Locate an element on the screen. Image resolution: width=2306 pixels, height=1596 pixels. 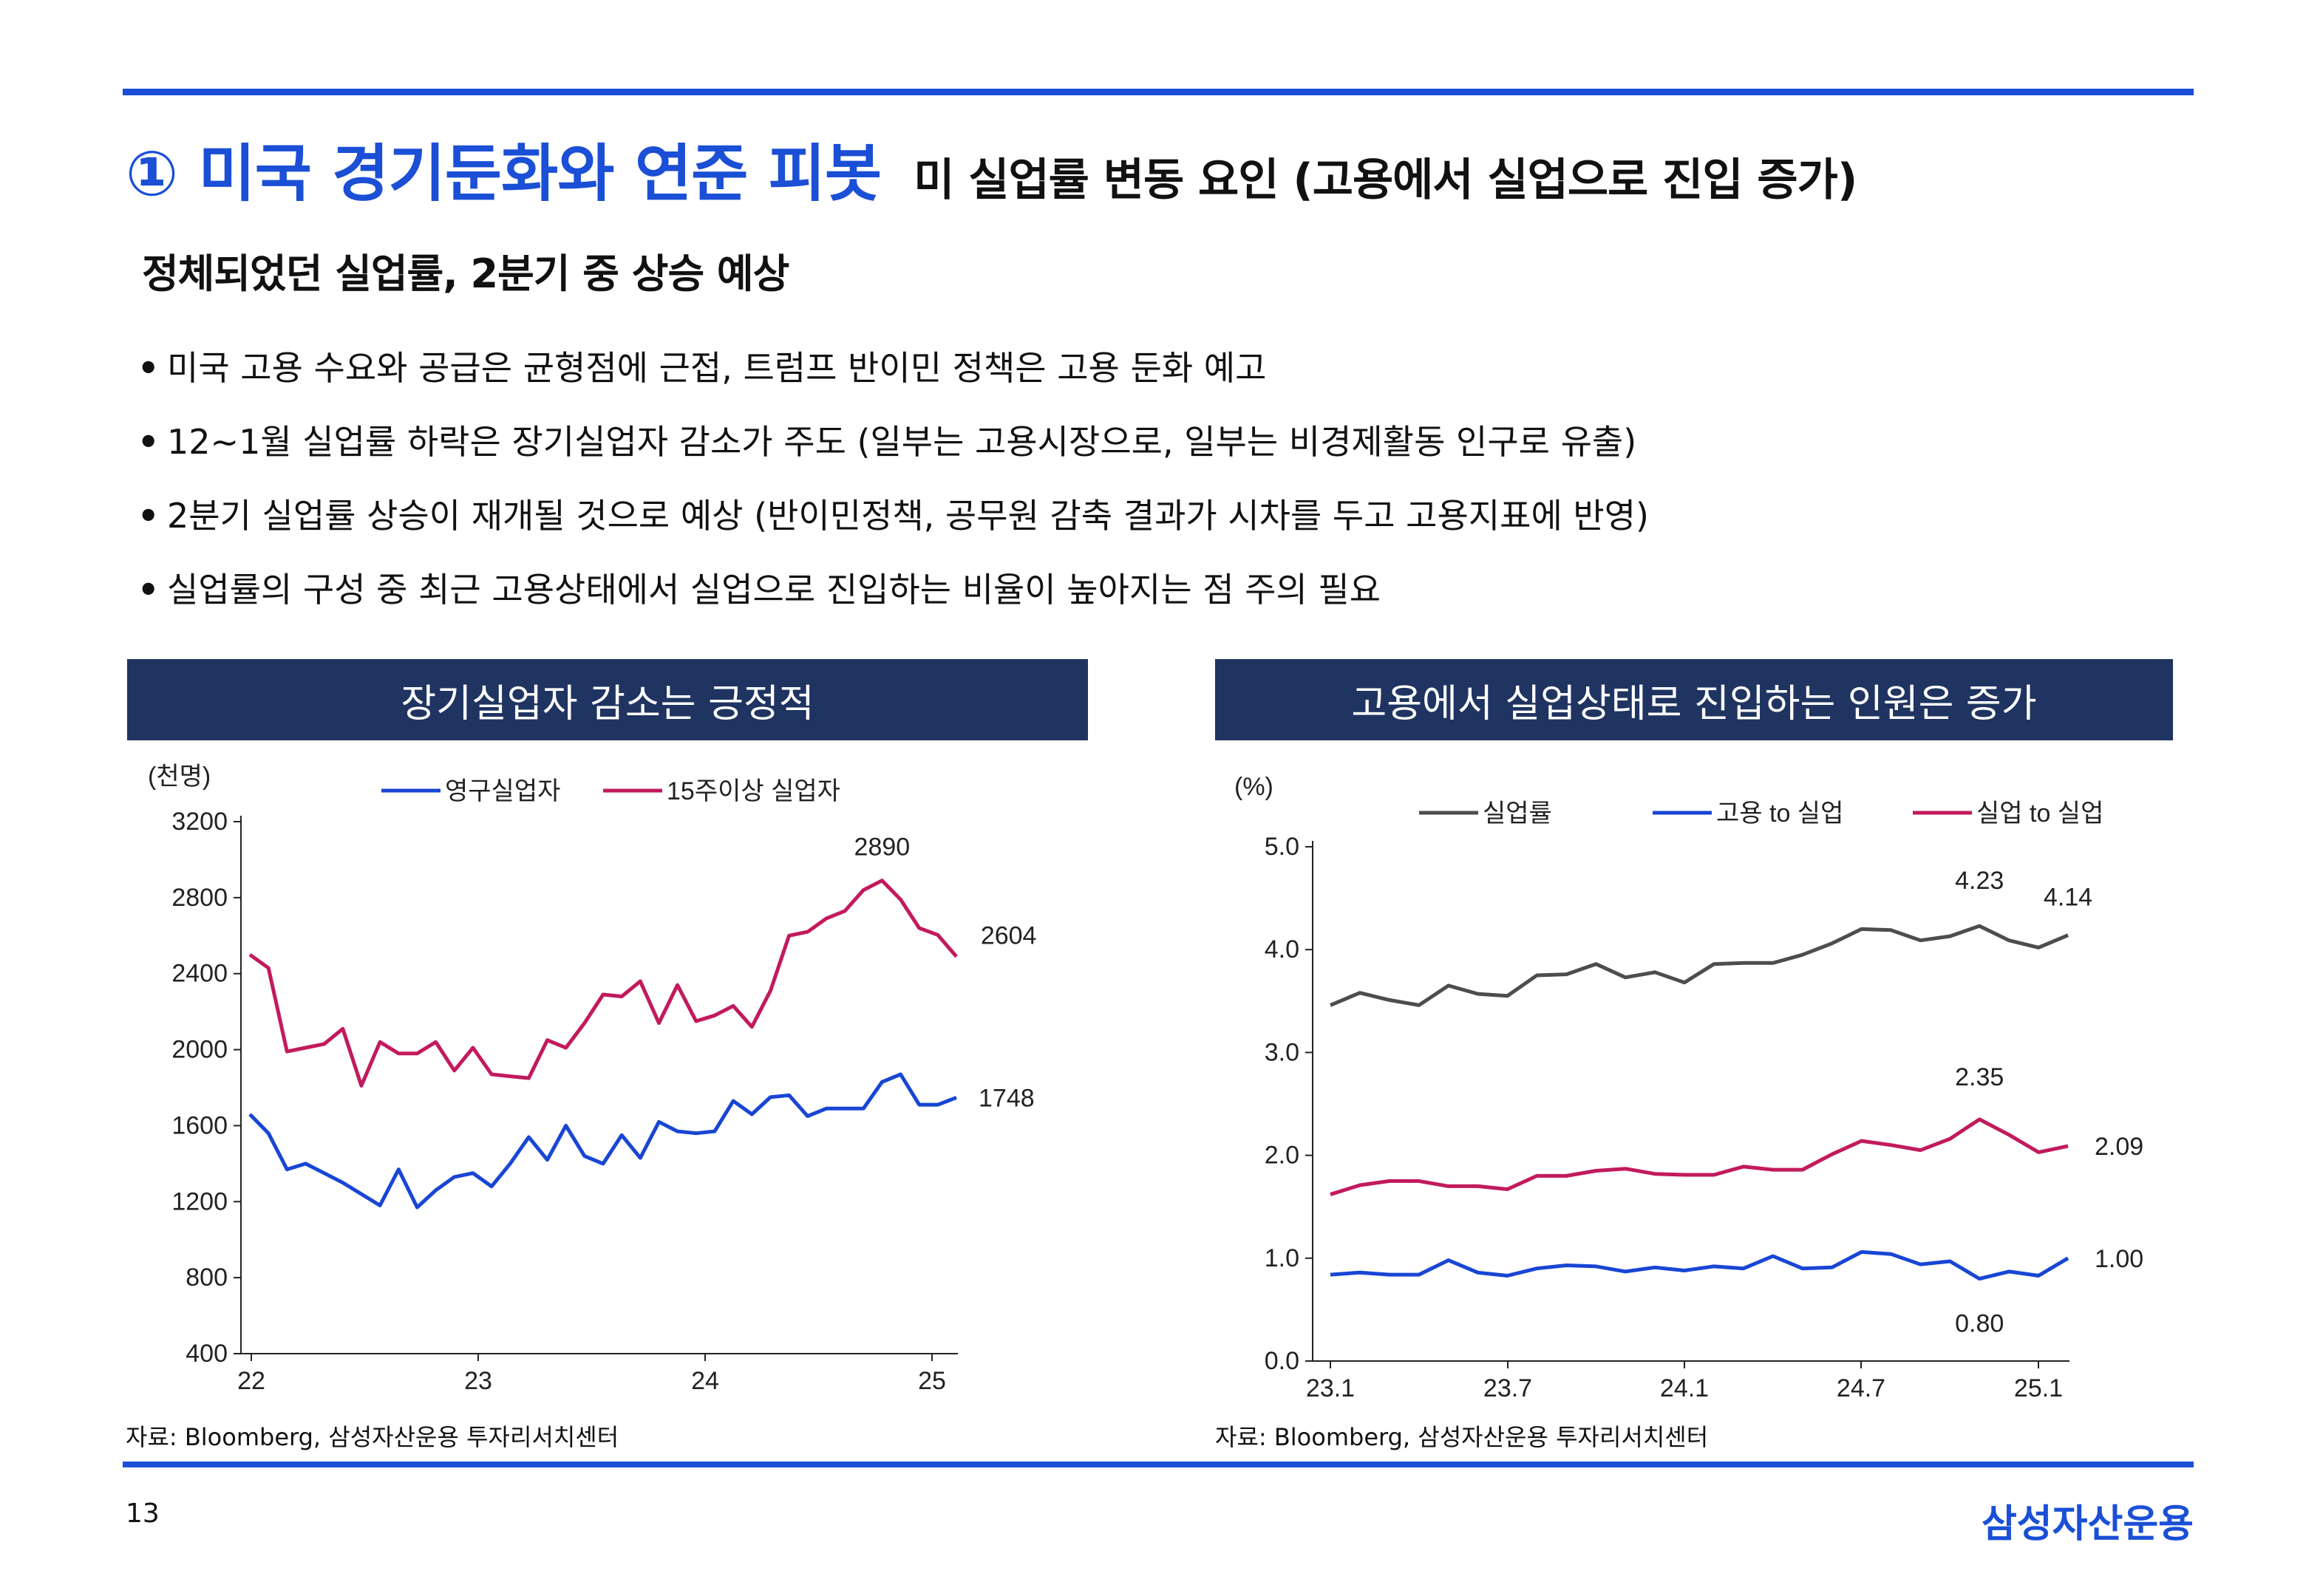
data-label: 2604 is located at coordinates (1009, 935).